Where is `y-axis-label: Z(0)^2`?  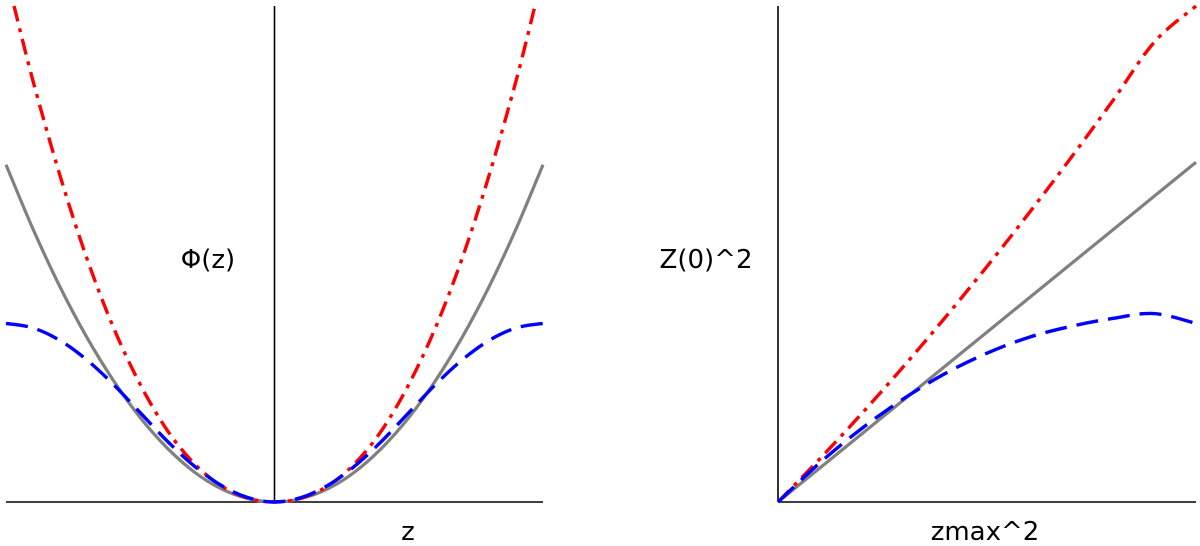
y-axis-label: Z(0)^2 is located at coordinates (706, 260).